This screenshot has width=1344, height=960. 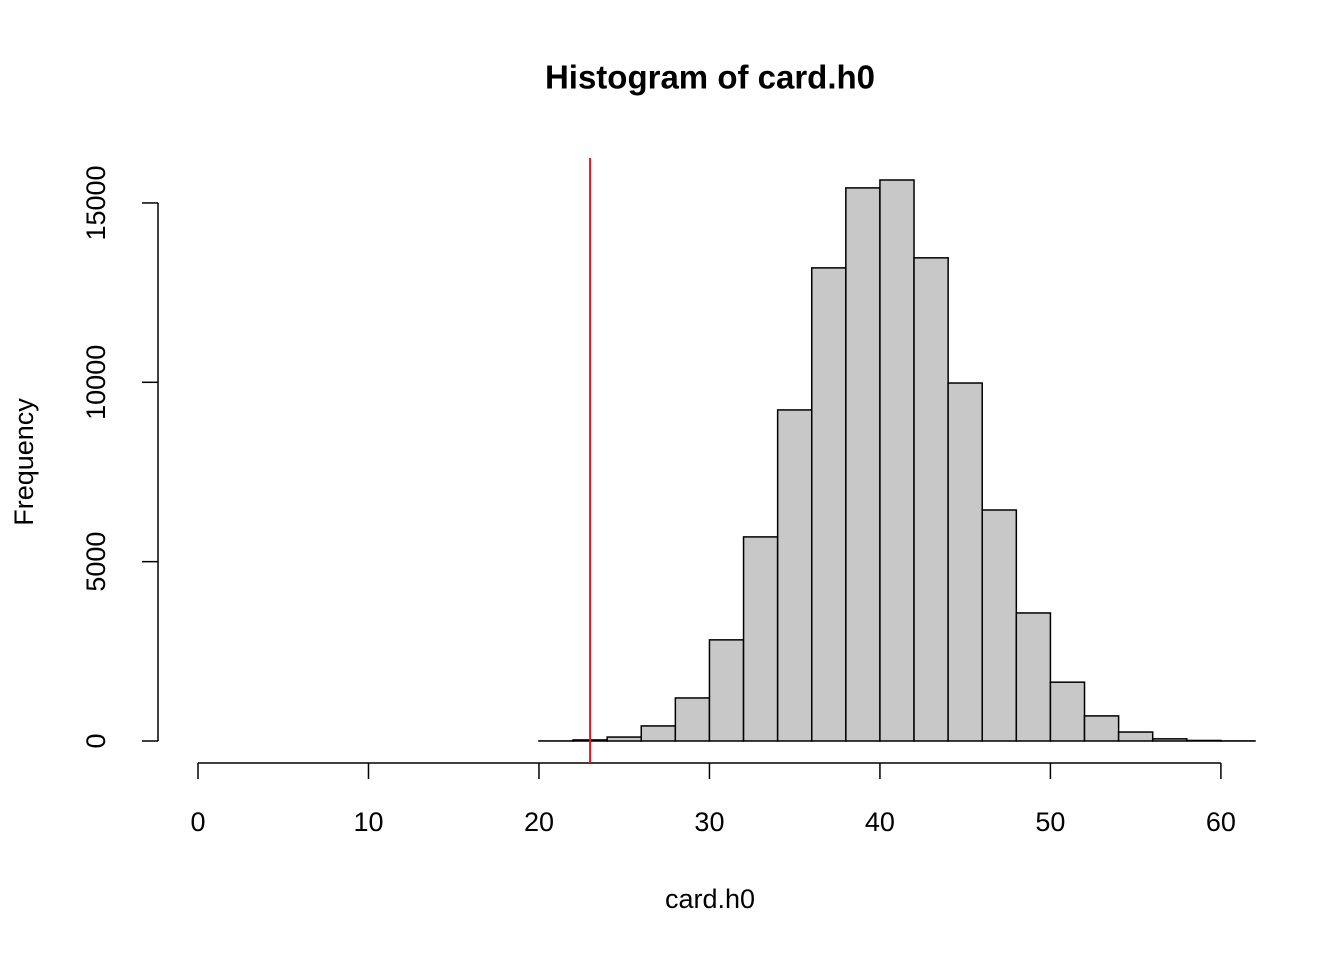 What do you see at coordinates (96, 382) in the screenshot?
I see `y-tick-label: 10000` at bounding box center [96, 382].